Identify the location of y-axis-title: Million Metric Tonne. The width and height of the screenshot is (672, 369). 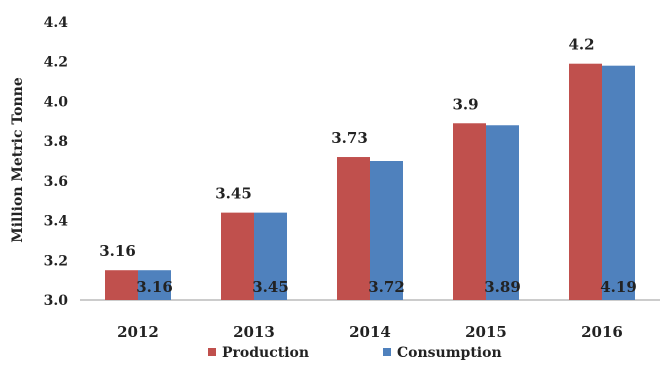
(18, 160).